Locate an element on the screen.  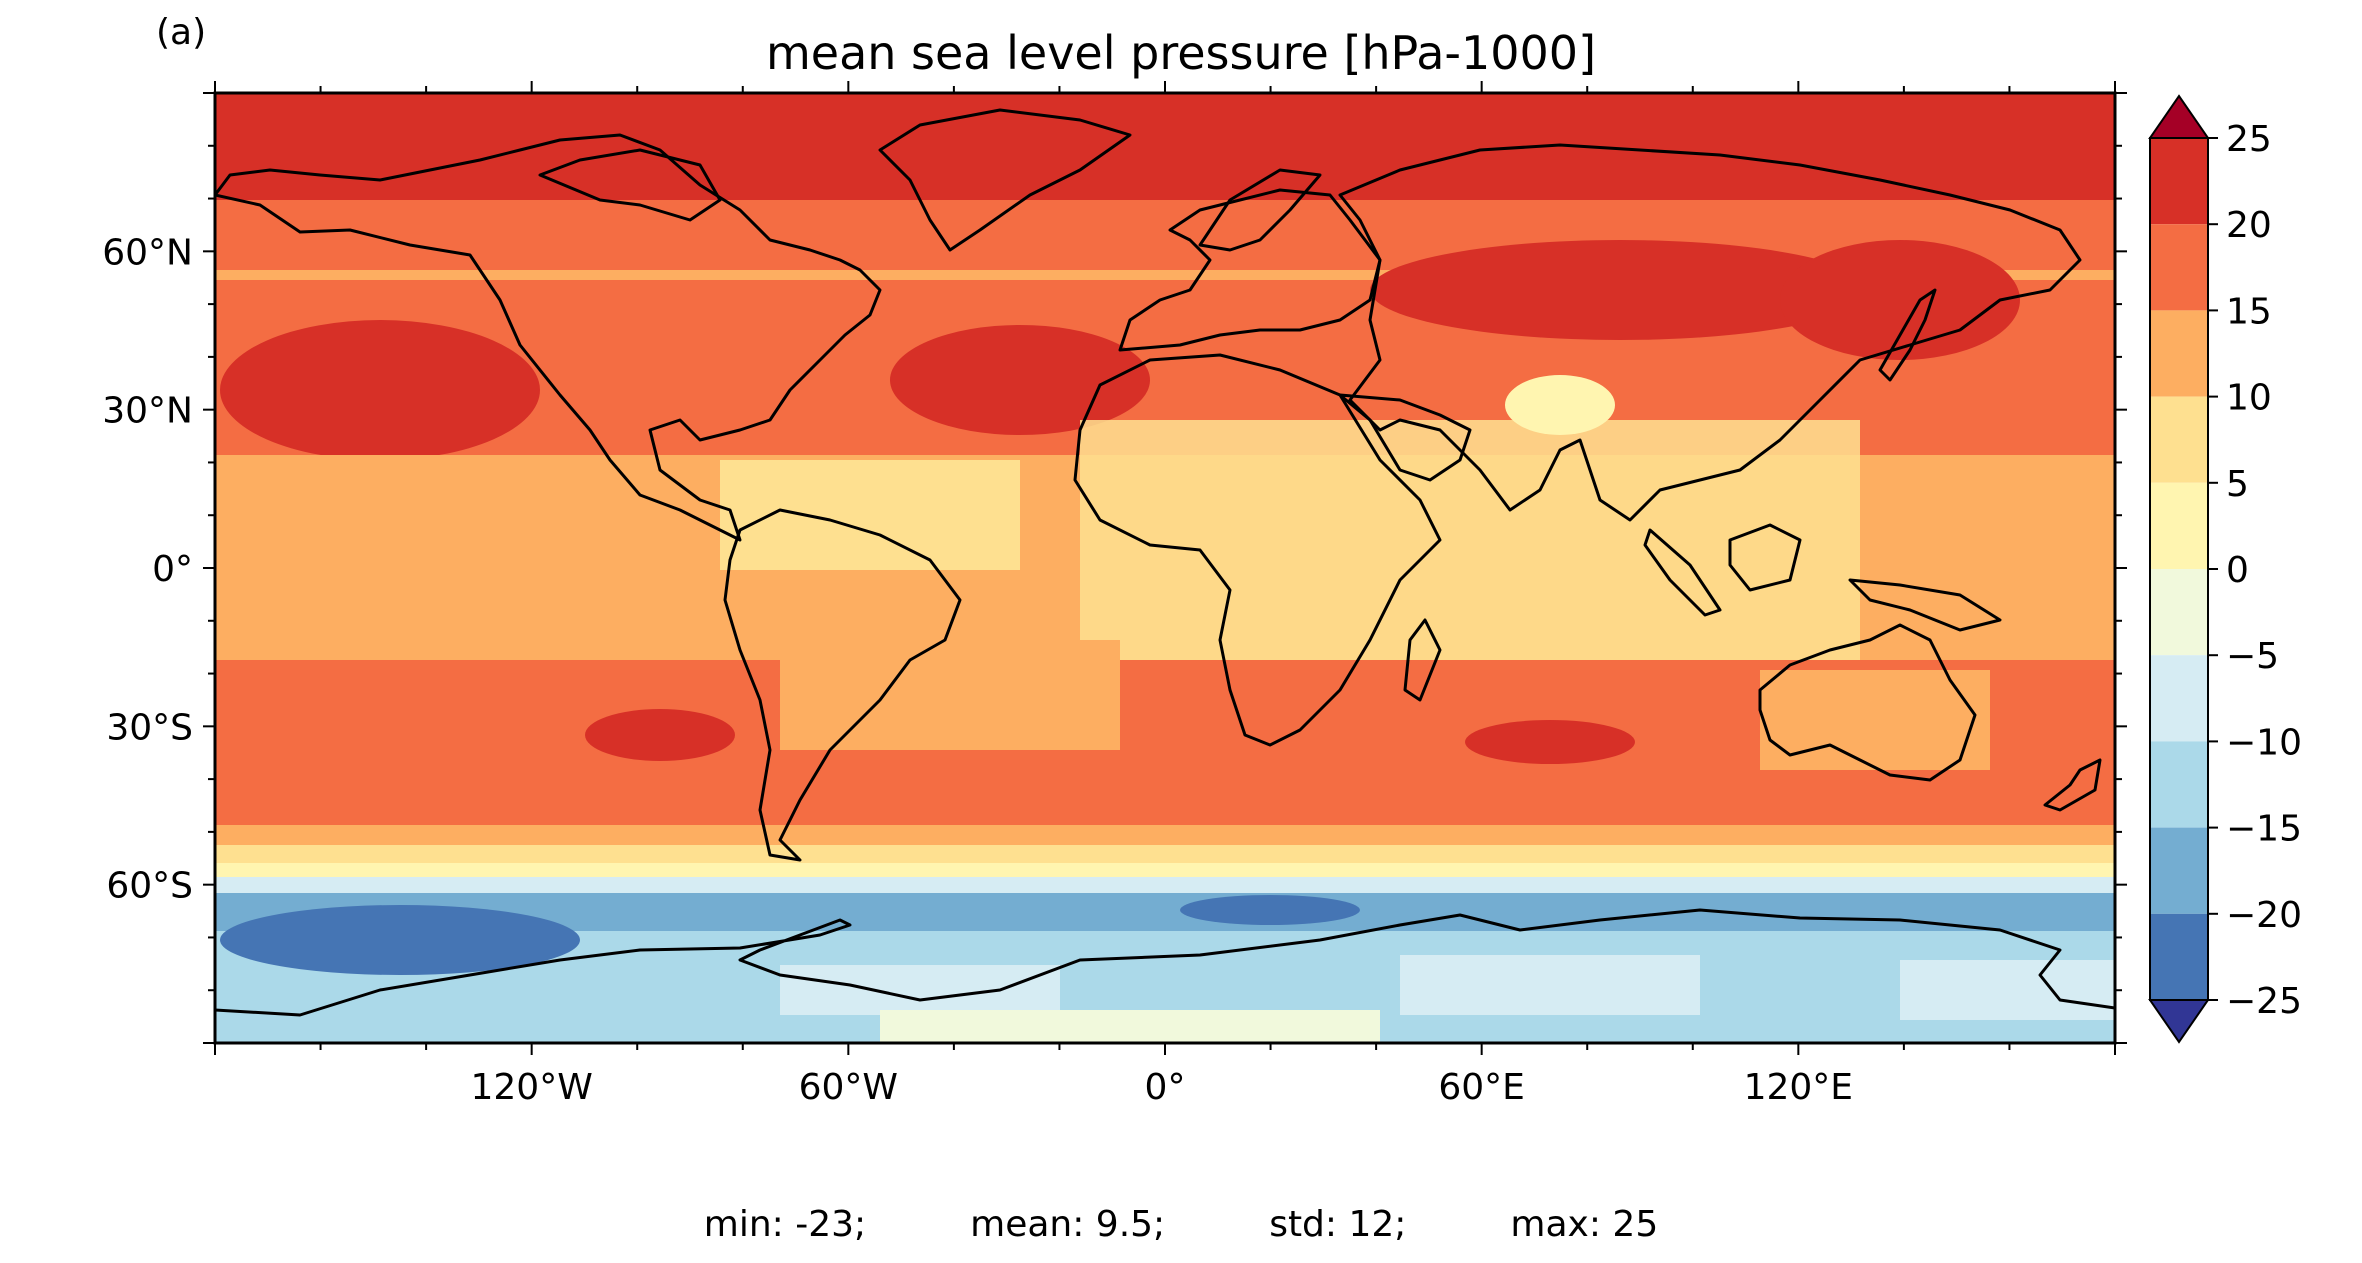
longitude-tick-label: 60°W is located at coordinates (848, 1087).